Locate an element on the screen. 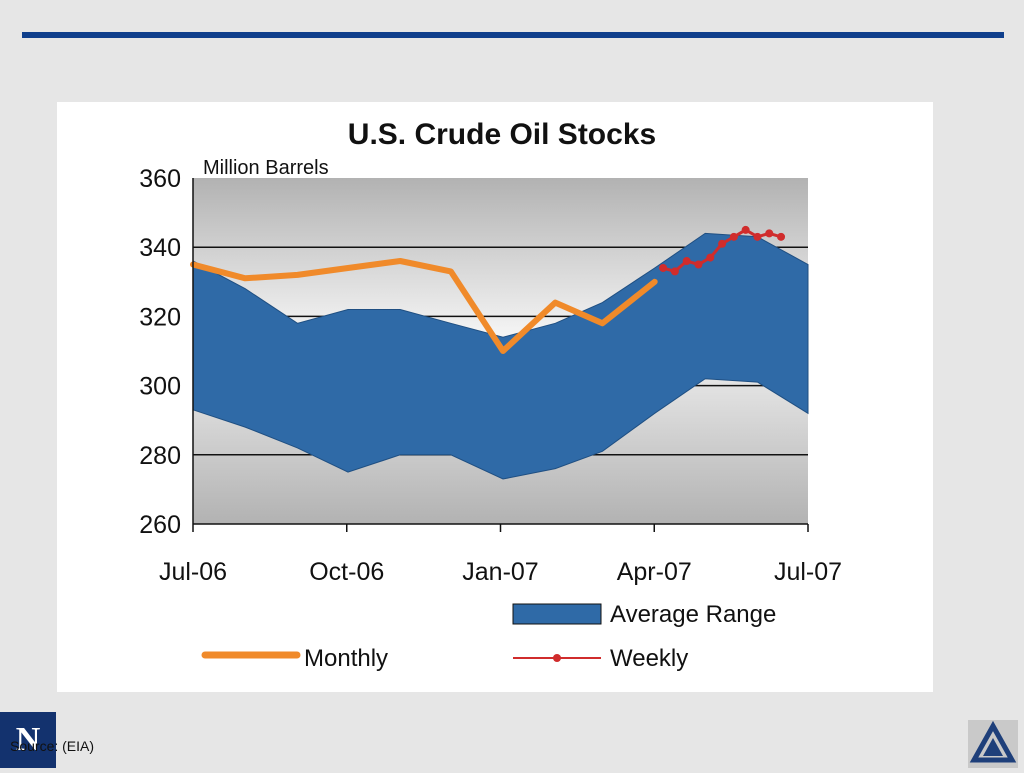 The height and width of the screenshot is (773, 1024). legend-swatch-average-range is located at coordinates (557, 614).